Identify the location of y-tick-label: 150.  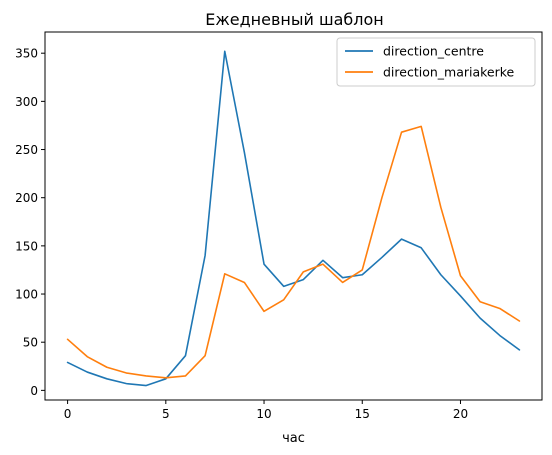
(26, 246).